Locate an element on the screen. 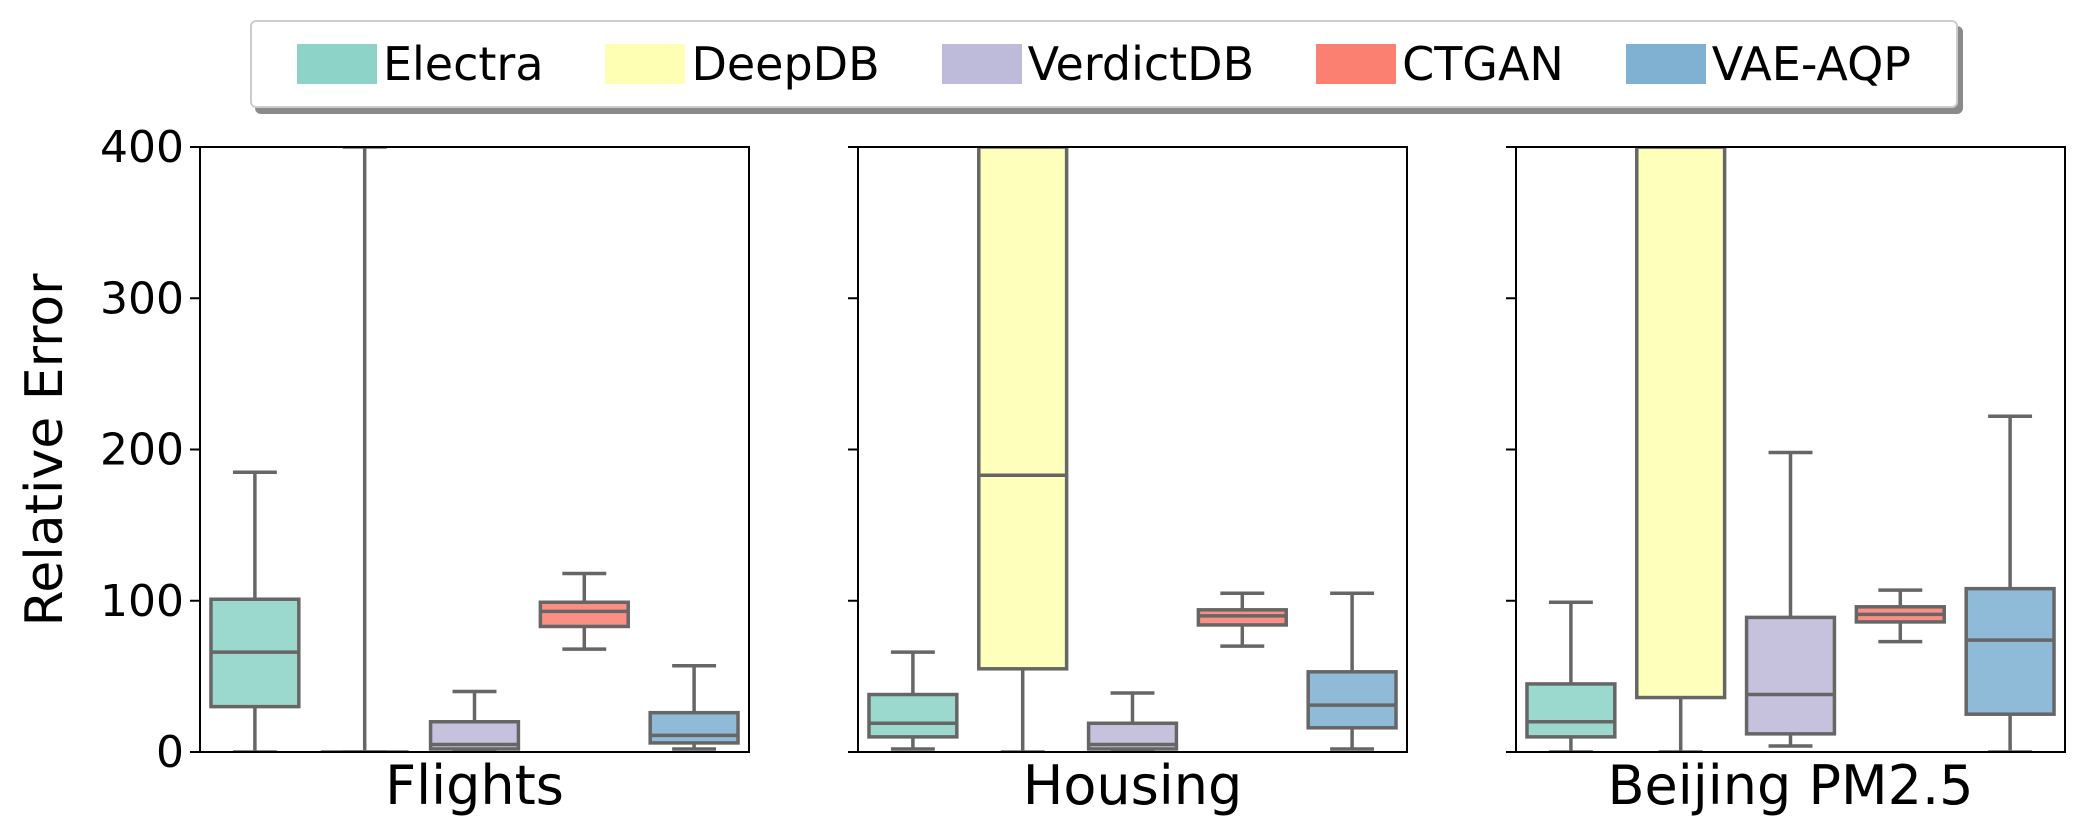 Image resolution: width=2083 pixels, height=835 pixels. legend-label: VAE-AQP is located at coordinates (1811, 64).